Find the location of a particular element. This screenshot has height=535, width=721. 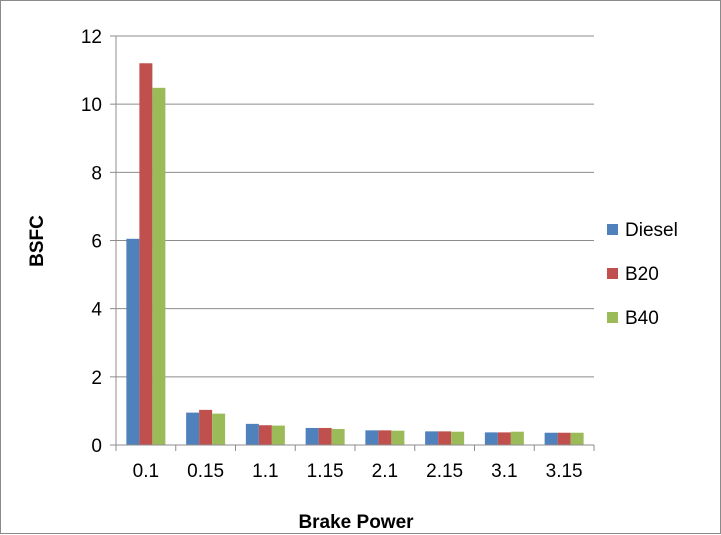

y-tick-label: 2 is located at coordinates (96, 378).